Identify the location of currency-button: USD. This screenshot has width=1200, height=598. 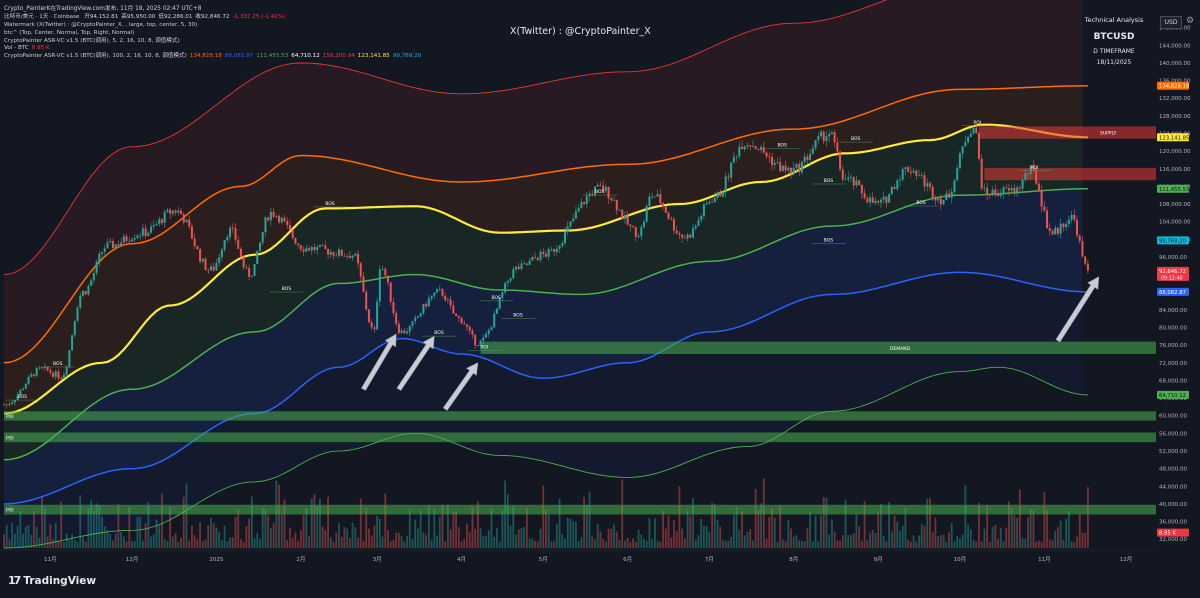
(1171, 22).